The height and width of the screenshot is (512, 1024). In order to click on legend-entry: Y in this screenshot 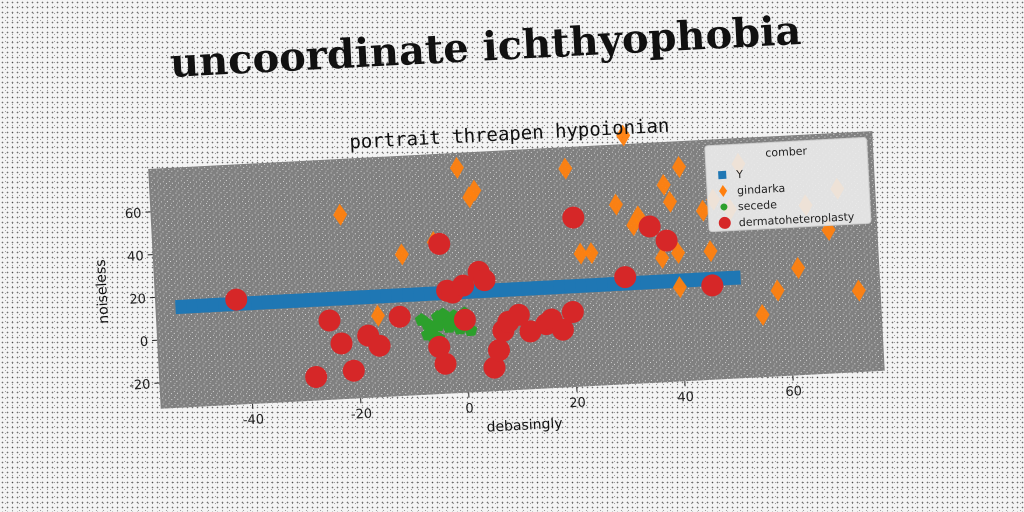, I will do `click(731, 174)`.